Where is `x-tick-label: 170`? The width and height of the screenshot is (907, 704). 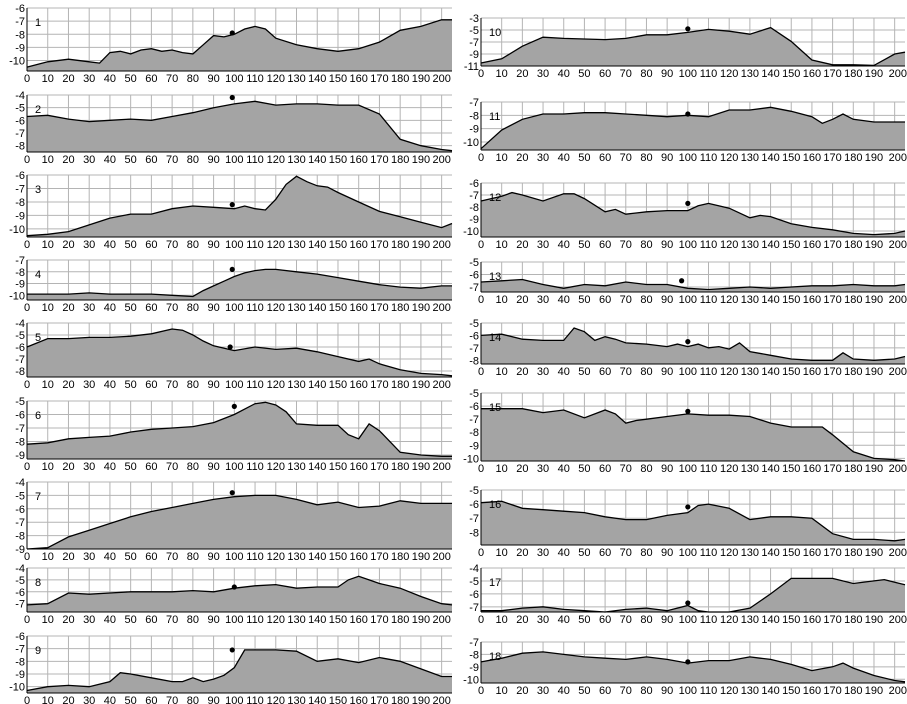 x-tick-label: 170 is located at coordinates (832, 553).